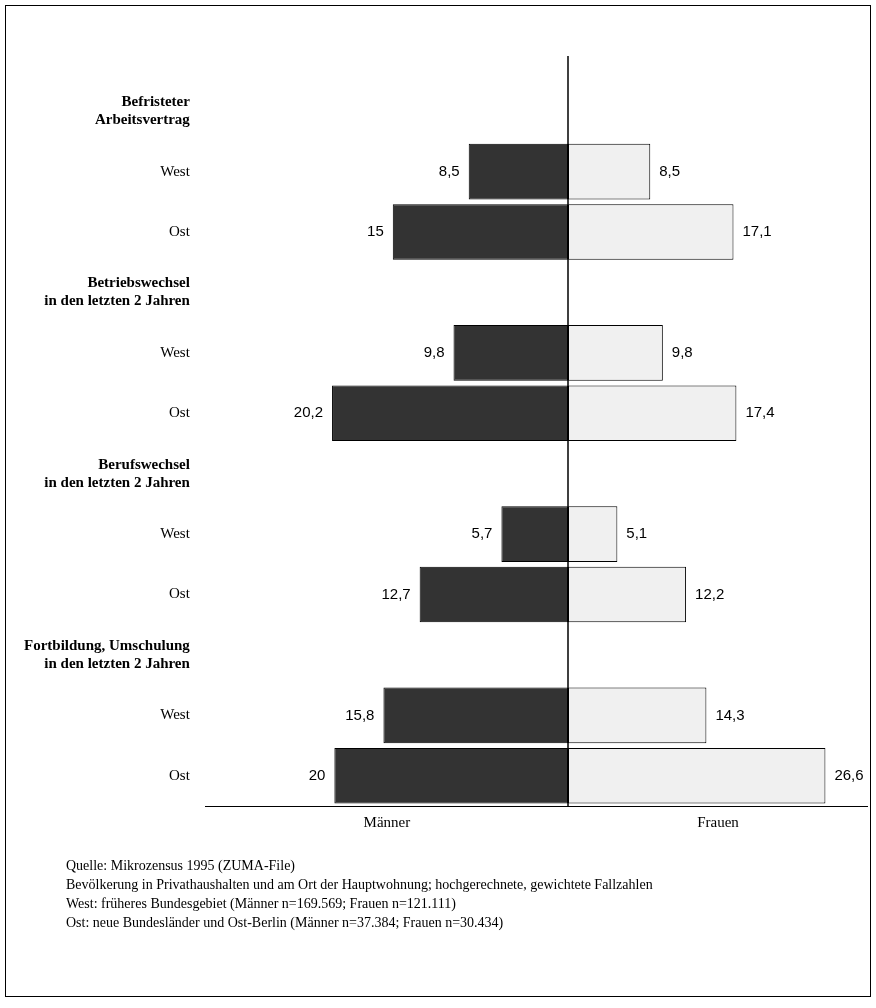 Image resolution: width=876 pixels, height=1008 pixels. I want to click on data-label: 5,1, so click(637, 533).